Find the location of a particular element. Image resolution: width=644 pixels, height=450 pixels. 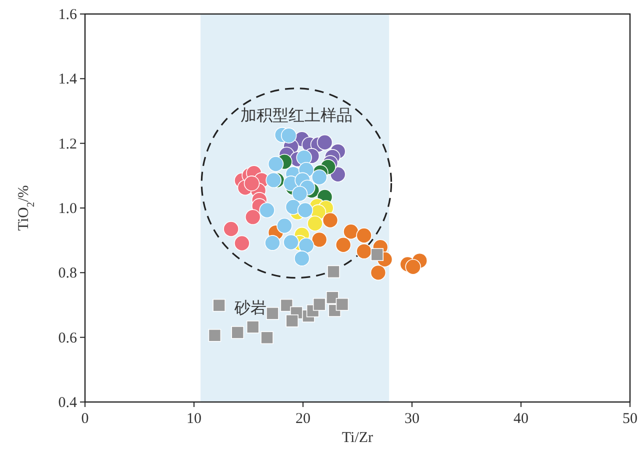

y-tick-label: 1.6 is located at coordinates (68, 15).